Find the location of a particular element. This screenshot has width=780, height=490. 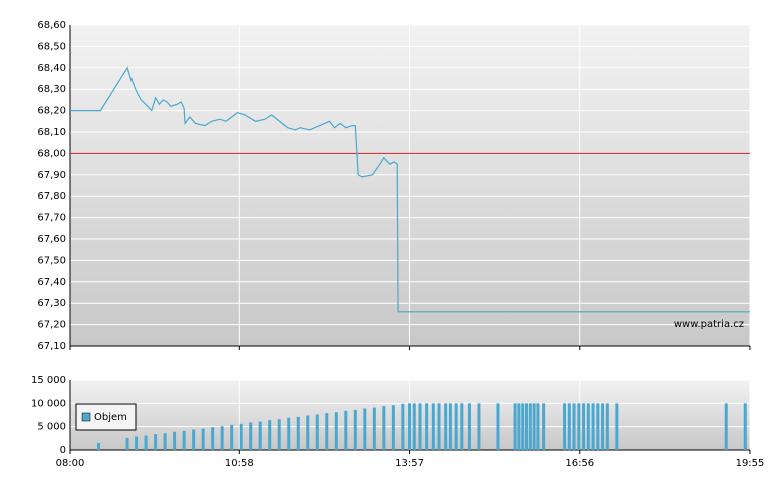

y-tick-label: 67,40 is located at coordinates (51, 282).